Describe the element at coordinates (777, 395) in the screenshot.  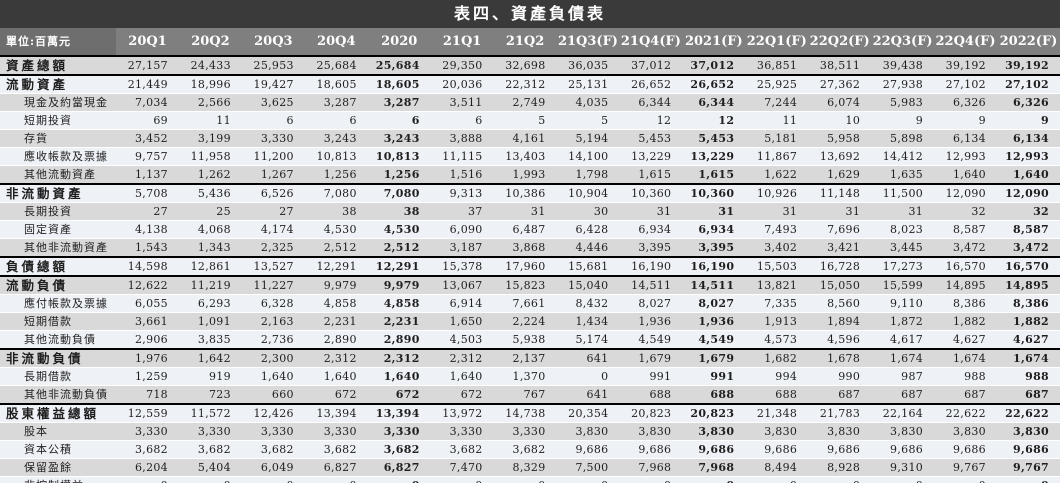
I see `table-cell: 688` at that location.